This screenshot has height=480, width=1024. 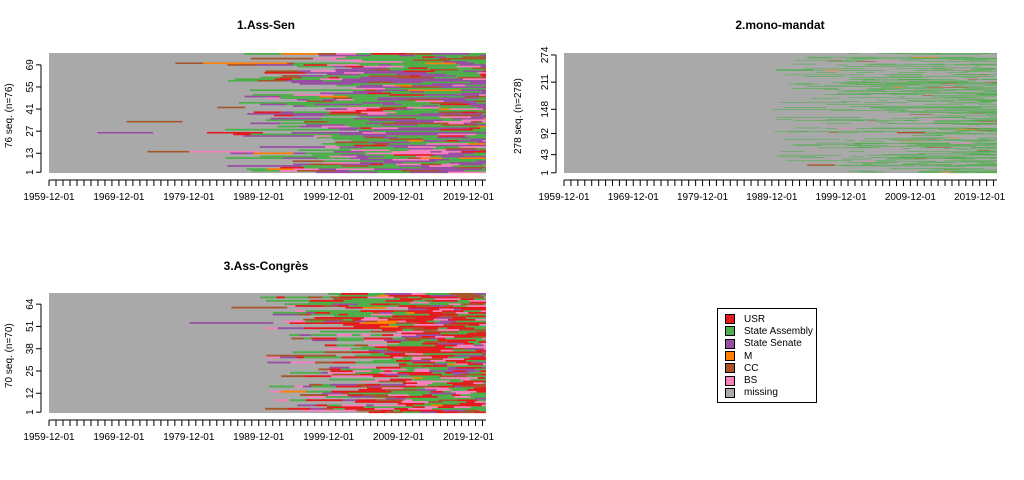 What do you see at coordinates (730, 356) in the screenshot?
I see `legend-swatch` at bounding box center [730, 356].